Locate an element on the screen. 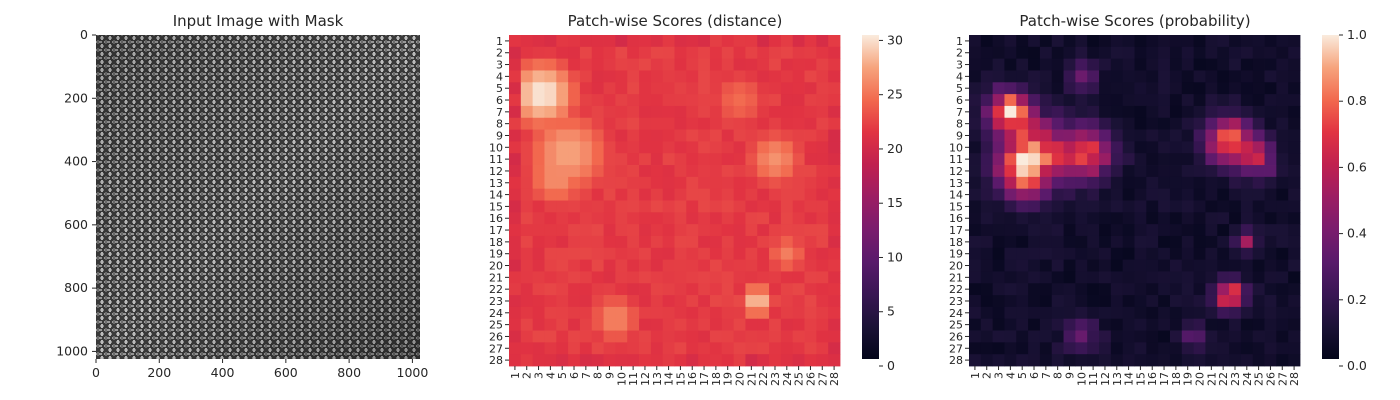 The image size is (1400, 400). col-label: 5 is located at coordinates (562, 375).